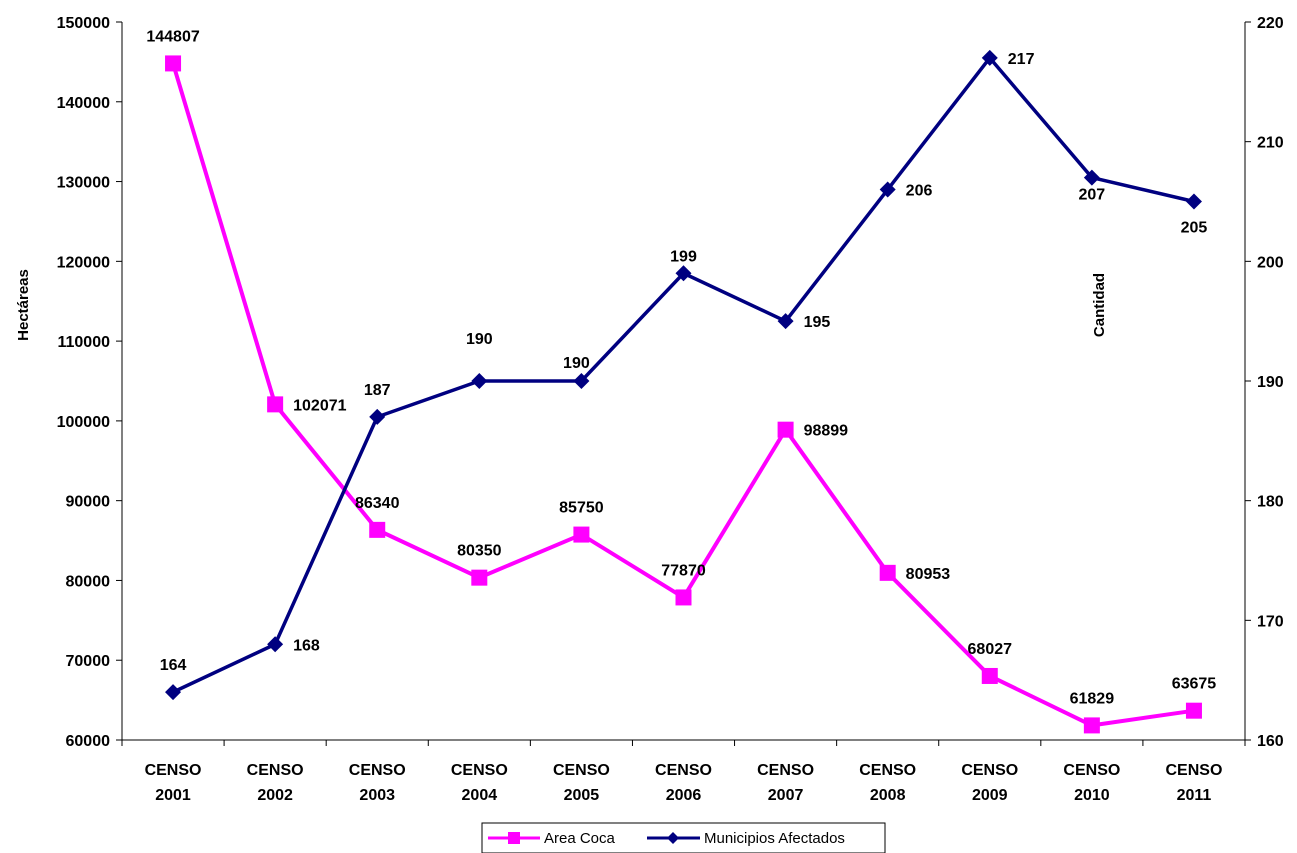  What do you see at coordinates (88, 502) in the screenshot?
I see `y-tick-label: 90000` at bounding box center [88, 502].